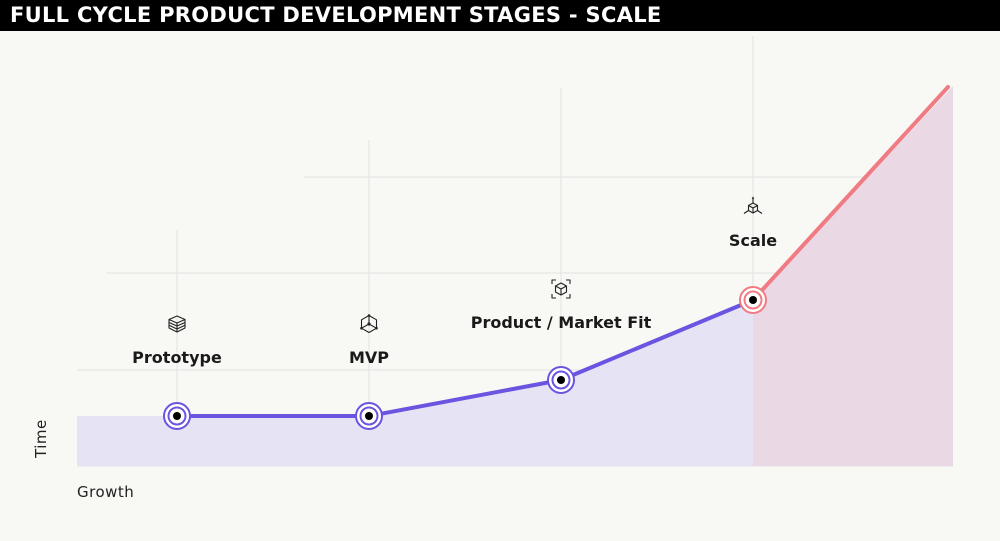  What do you see at coordinates (41, 438) in the screenshot?
I see `y-axis-label: Time` at bounding box center [41, 438].